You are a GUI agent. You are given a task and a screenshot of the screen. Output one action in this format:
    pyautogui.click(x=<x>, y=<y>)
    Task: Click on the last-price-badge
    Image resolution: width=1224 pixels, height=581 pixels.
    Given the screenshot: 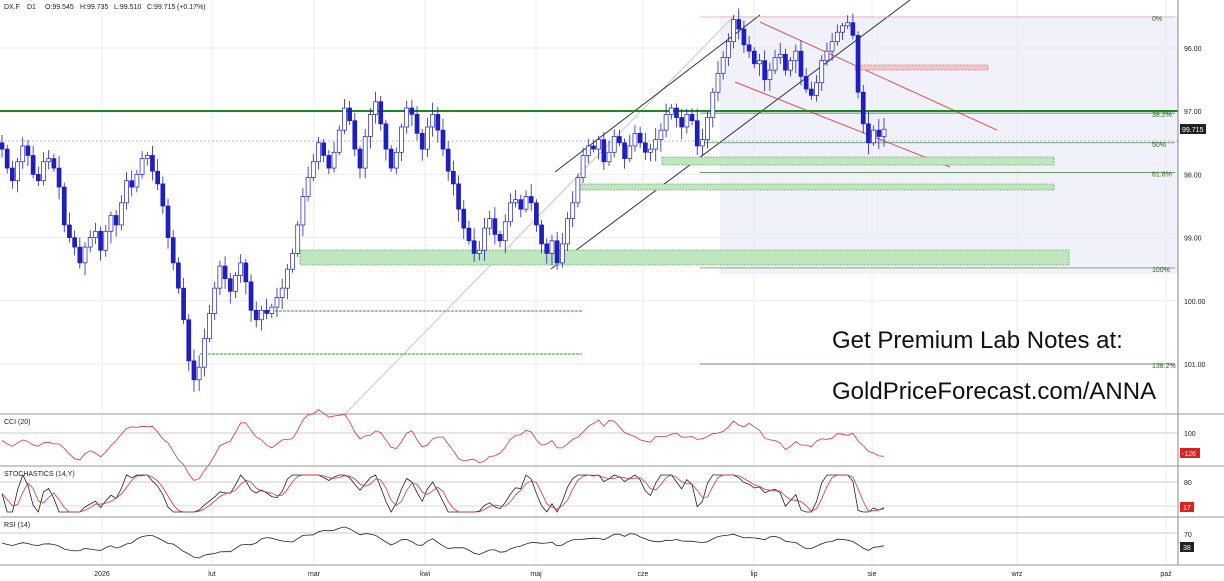 What is the action you would take?
    pyautogui.click(x=1193, y=129)
    